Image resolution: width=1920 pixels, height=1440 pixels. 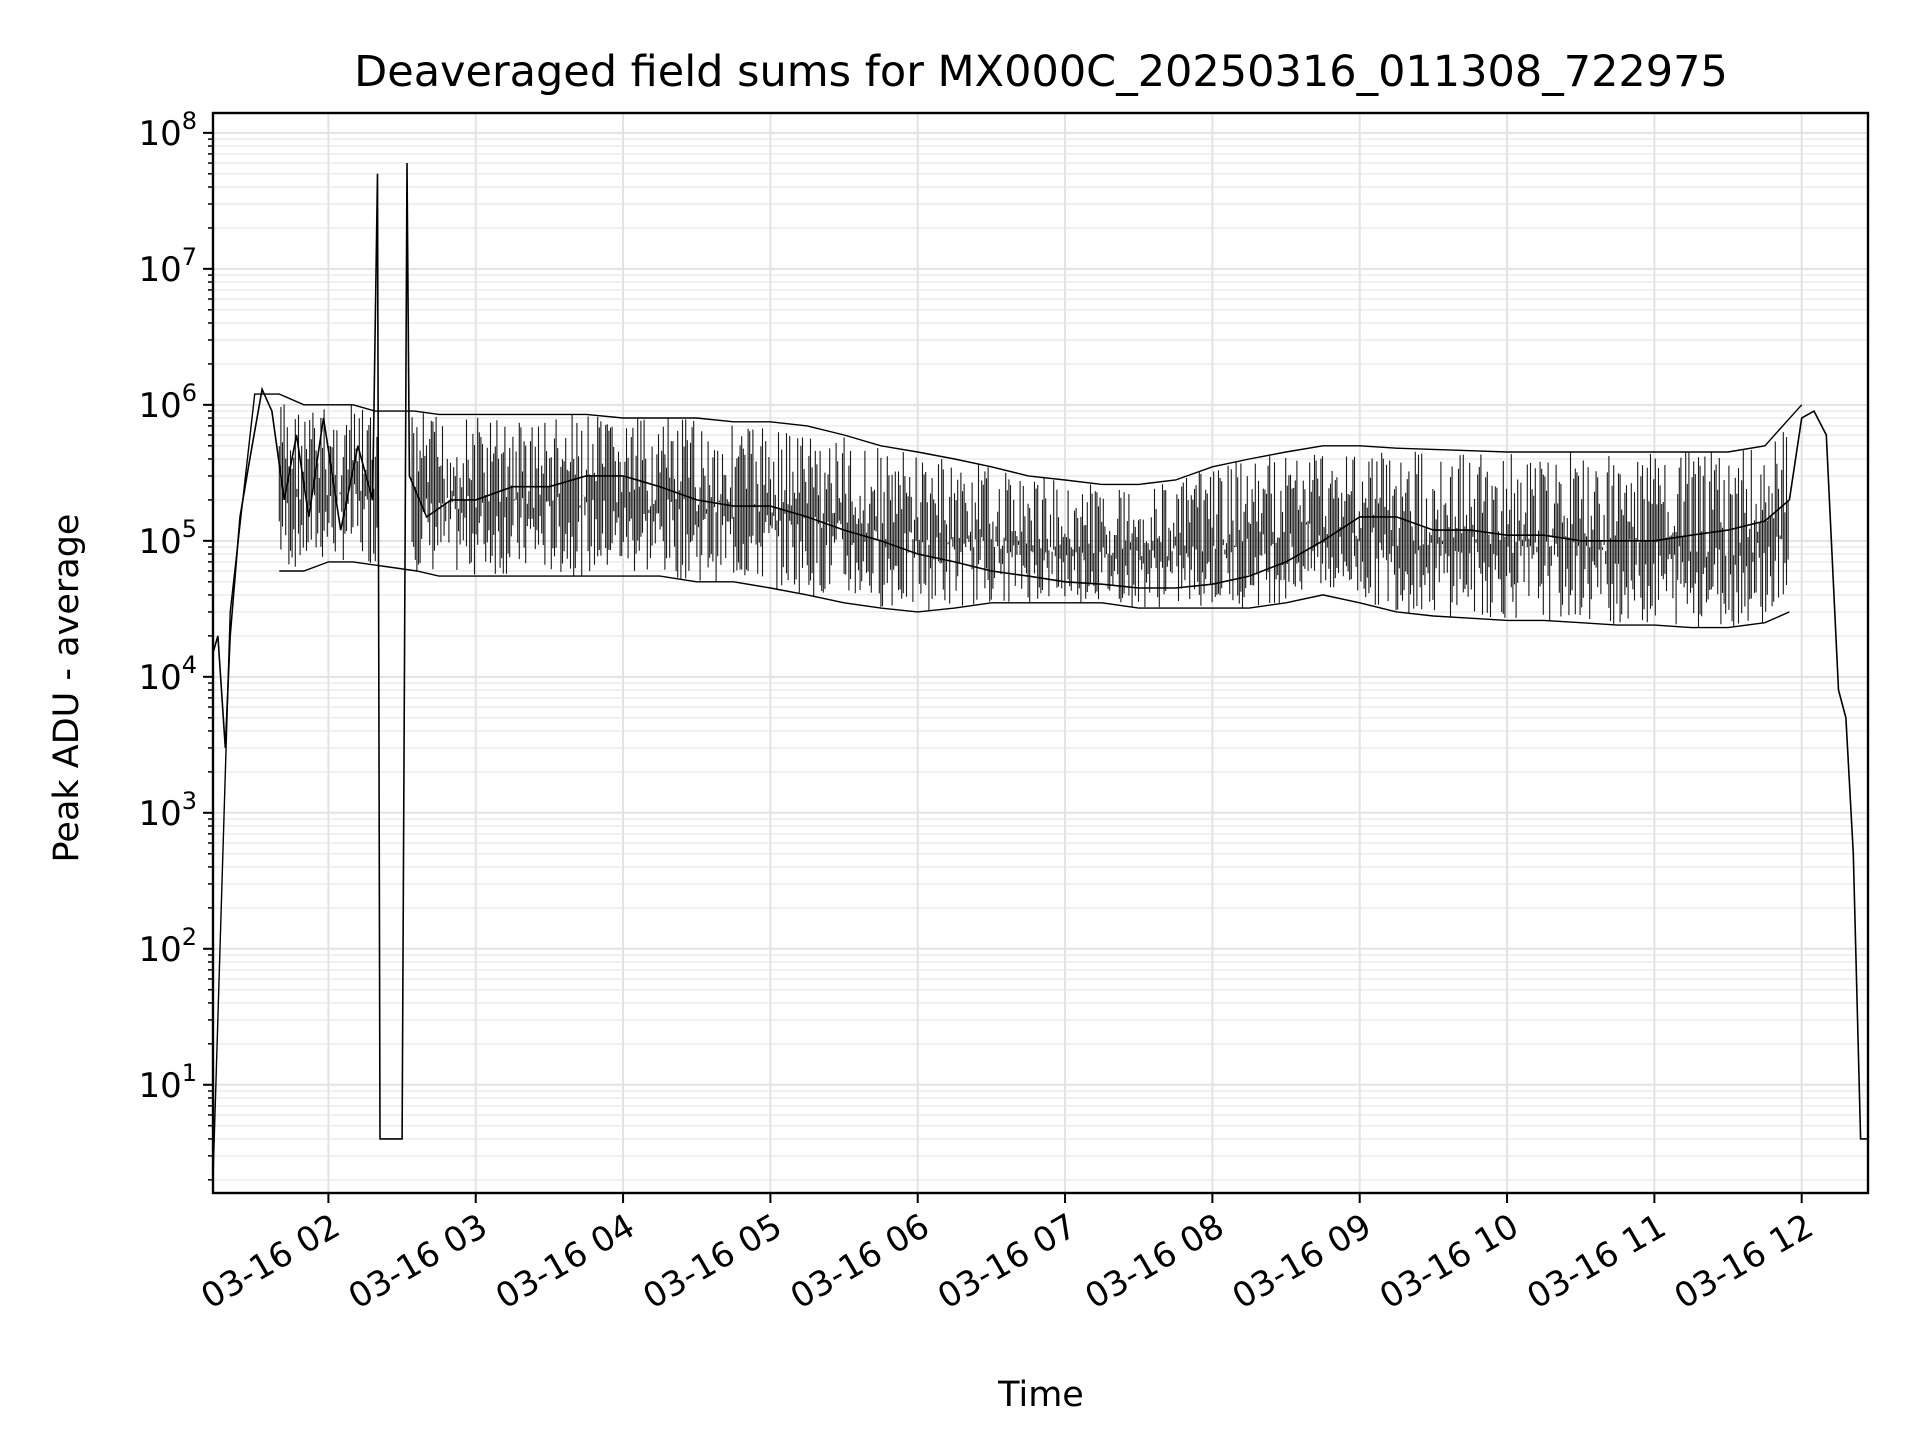 I want to click on x-tick-label: 03-16 09, so click(x=1302, y=1261).